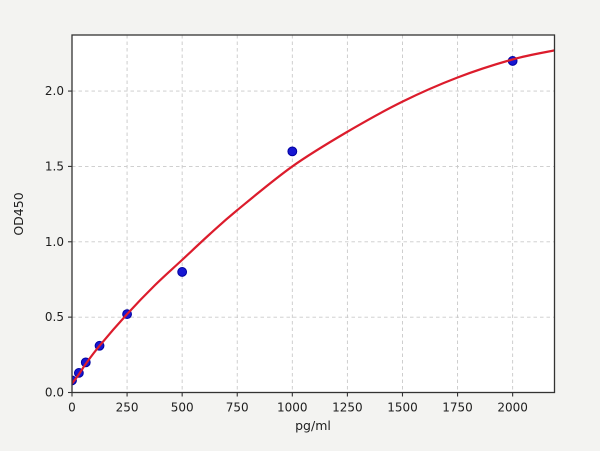 This screenshot has height=451, width=600. Describe the element at coordinates (54, 317) in the screenshot. I see `y-tick-label: 0.5` at that location.